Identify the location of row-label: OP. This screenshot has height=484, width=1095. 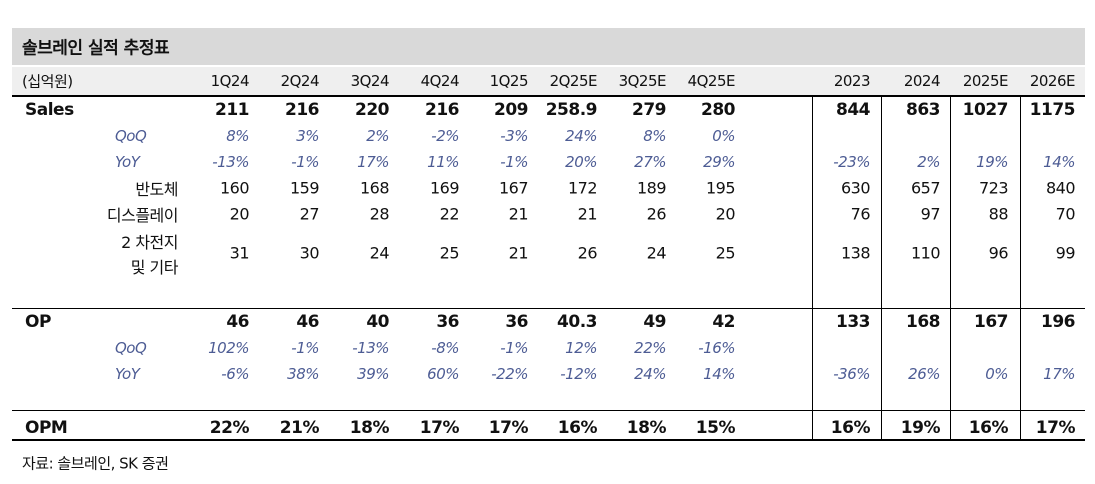
(38, 322).